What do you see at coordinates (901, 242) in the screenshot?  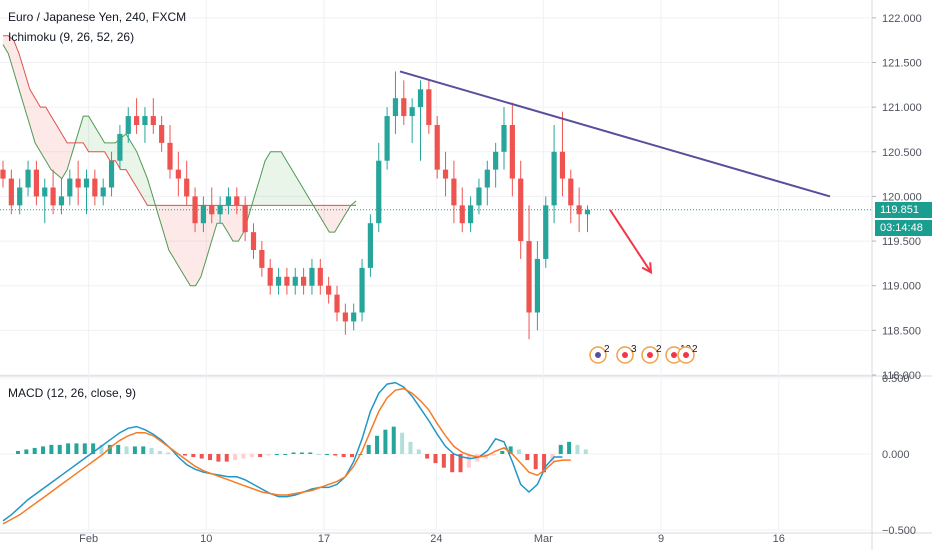 I see `price-tick-label: 119.500` at bounding box center [901, 242].